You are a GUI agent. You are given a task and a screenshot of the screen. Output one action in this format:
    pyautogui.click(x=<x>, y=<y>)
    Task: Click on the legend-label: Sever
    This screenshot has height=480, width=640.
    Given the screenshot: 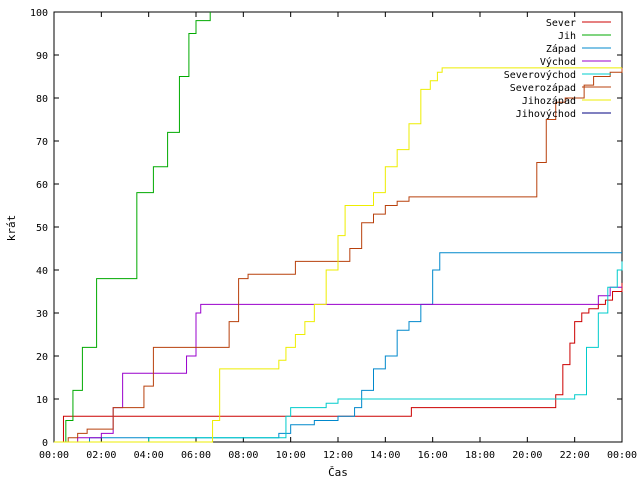 What is the action you would take?
    pyautogui.click(x=561, y=23)
    